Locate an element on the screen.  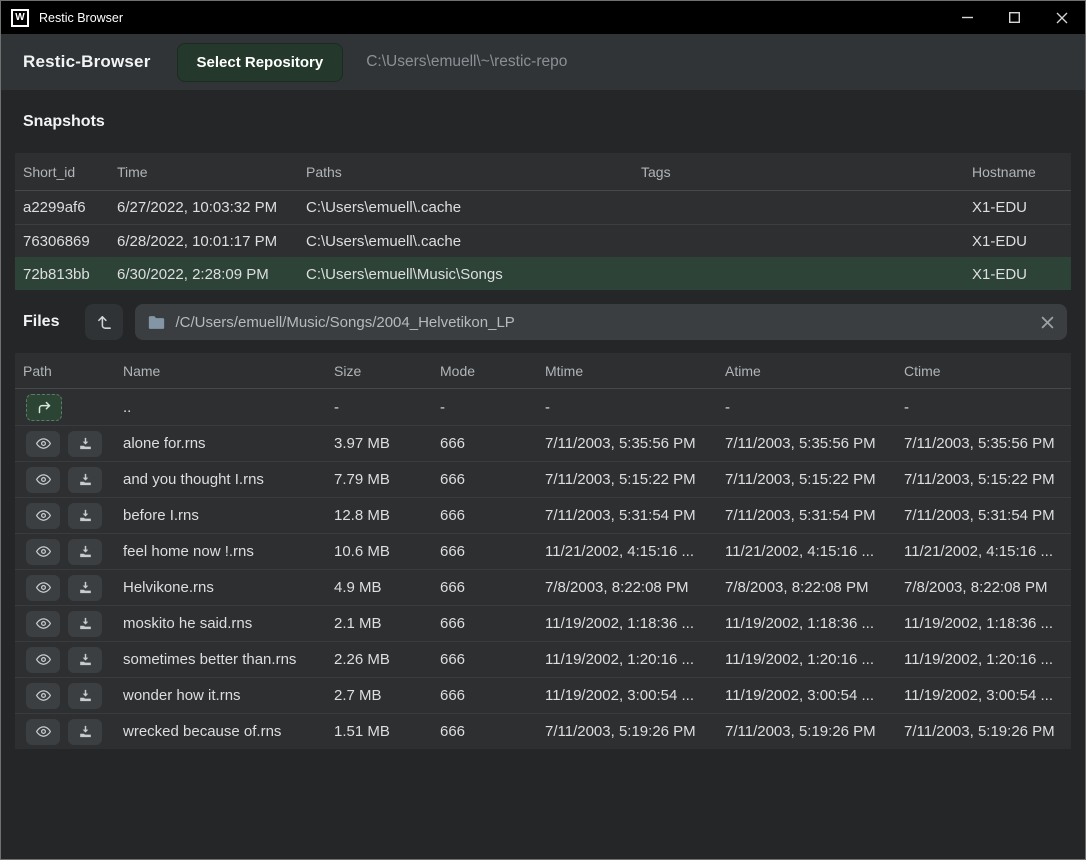
minimize-button is located at coordinates (967, 17).